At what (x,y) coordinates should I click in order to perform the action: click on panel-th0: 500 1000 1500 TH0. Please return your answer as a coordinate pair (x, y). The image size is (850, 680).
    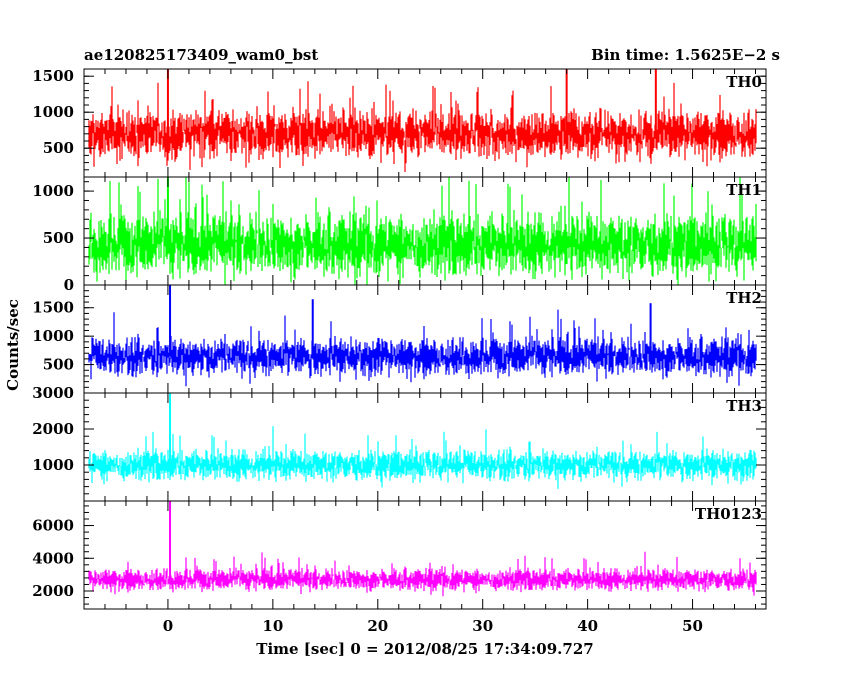
    Looking at the image, I should click on (399, 122).